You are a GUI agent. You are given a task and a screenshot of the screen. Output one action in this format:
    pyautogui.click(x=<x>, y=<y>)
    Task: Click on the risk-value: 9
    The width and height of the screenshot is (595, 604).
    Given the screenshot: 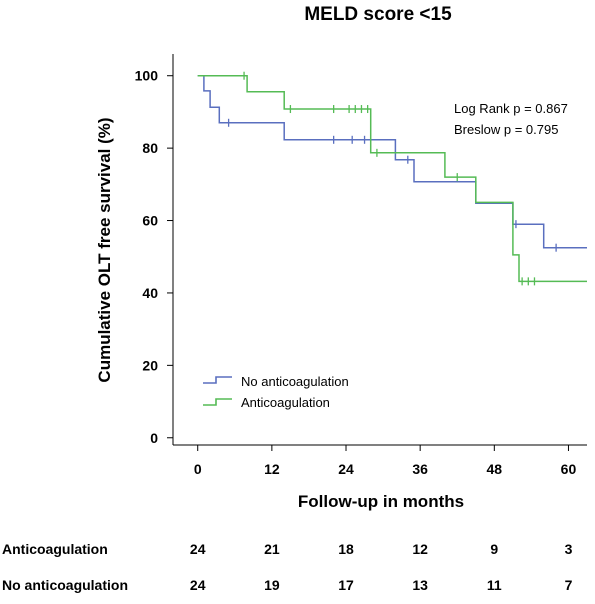 What is the action you would take?
    pyautogui.click(x=494, y=549)
    